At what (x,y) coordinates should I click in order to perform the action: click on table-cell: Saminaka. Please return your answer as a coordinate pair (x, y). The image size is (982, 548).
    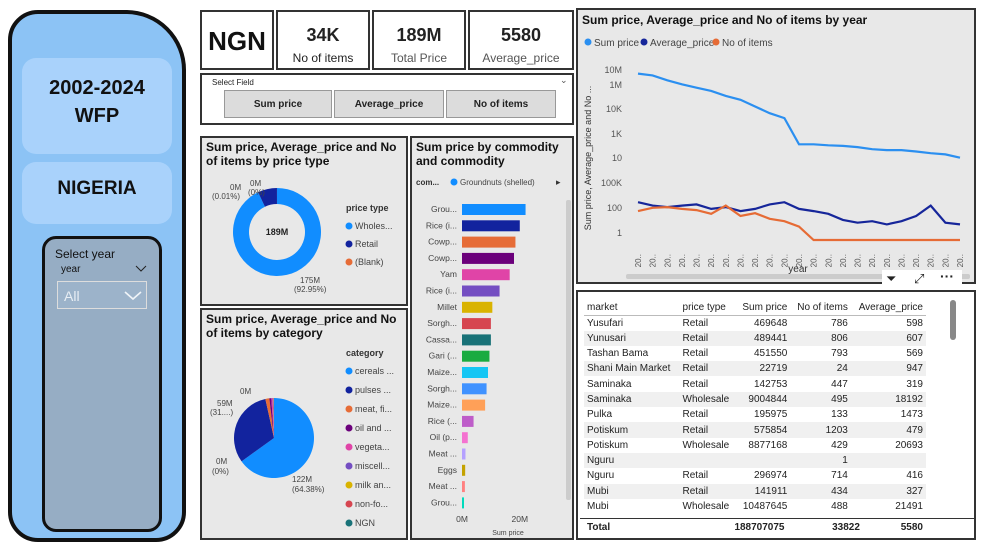
    Looking at the image, I should click on (609, 399).